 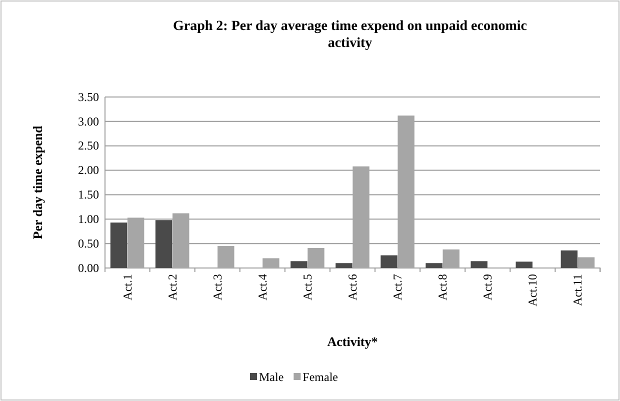 I want to click on y-tick-label: 0.00, so click(x=88, y=267).